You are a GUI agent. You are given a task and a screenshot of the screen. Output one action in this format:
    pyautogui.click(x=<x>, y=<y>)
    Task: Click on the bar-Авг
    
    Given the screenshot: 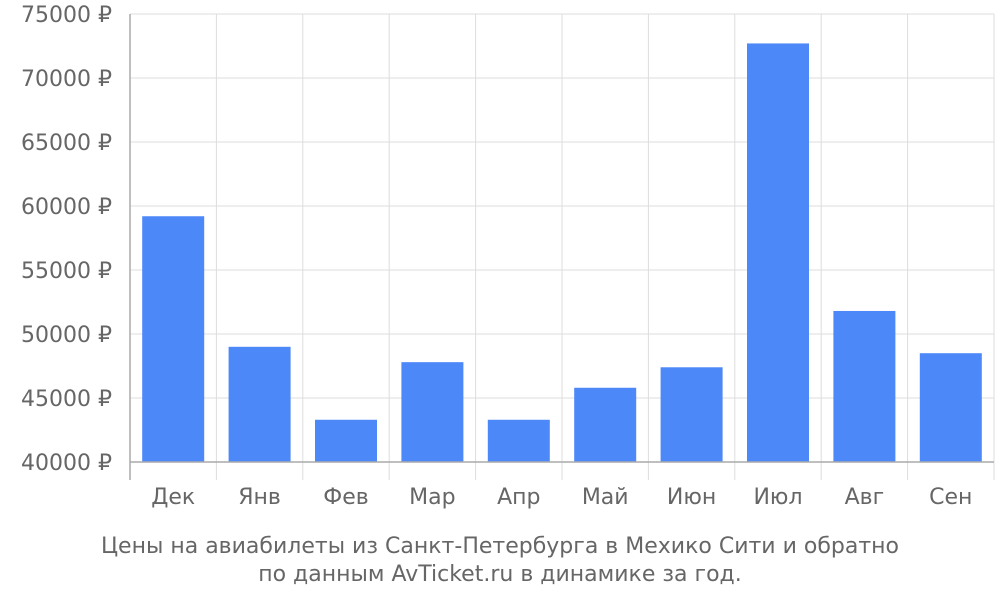 What is the action you would take?
    pyautogui.click(x=864, y=386)
    